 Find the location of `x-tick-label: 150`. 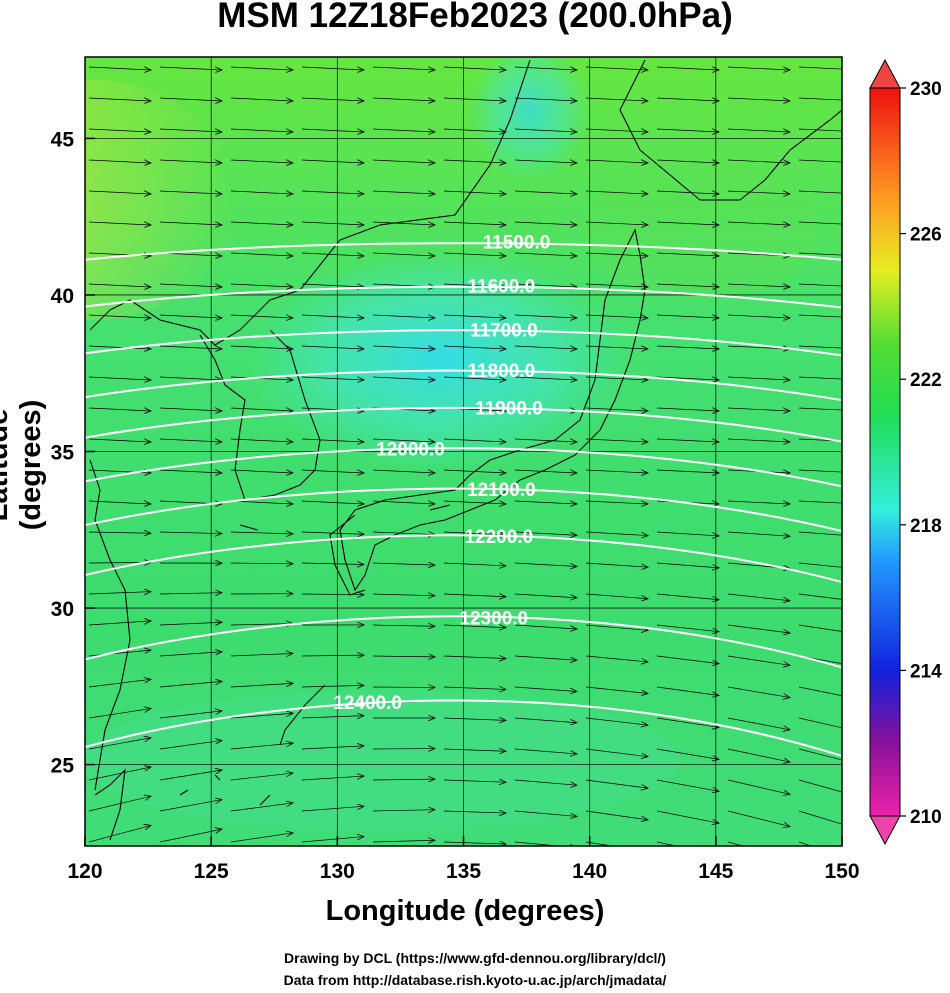

x-tick-label: 150 is located at coordinates (841, 871).